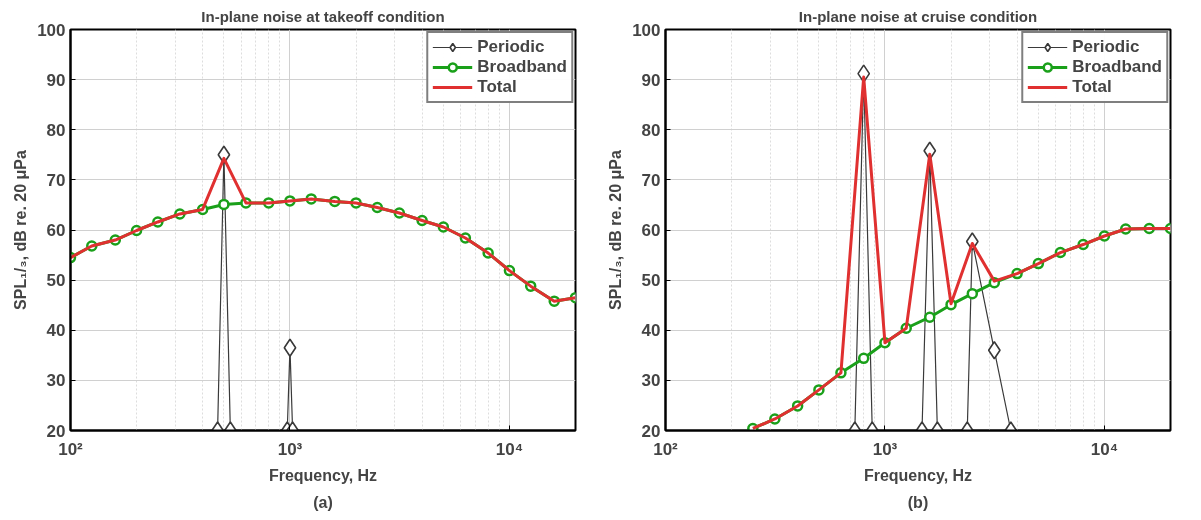 The width and height of the screenshot is (1201, 520). I want to click on text: (a), so click(323, 502).